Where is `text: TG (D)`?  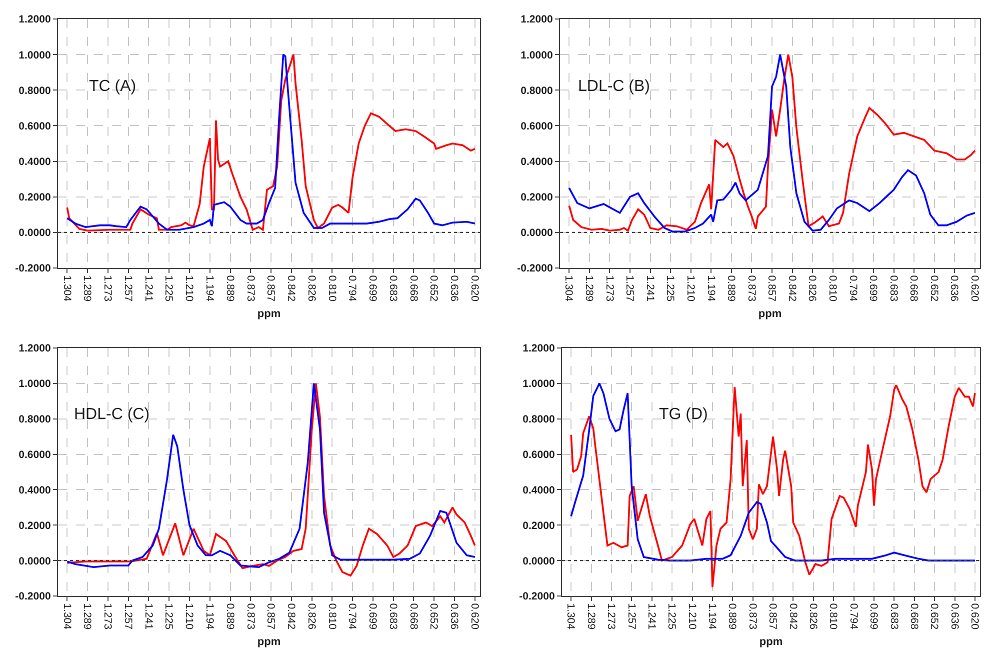
text: TG (D) is located at coordinates (683, 414).